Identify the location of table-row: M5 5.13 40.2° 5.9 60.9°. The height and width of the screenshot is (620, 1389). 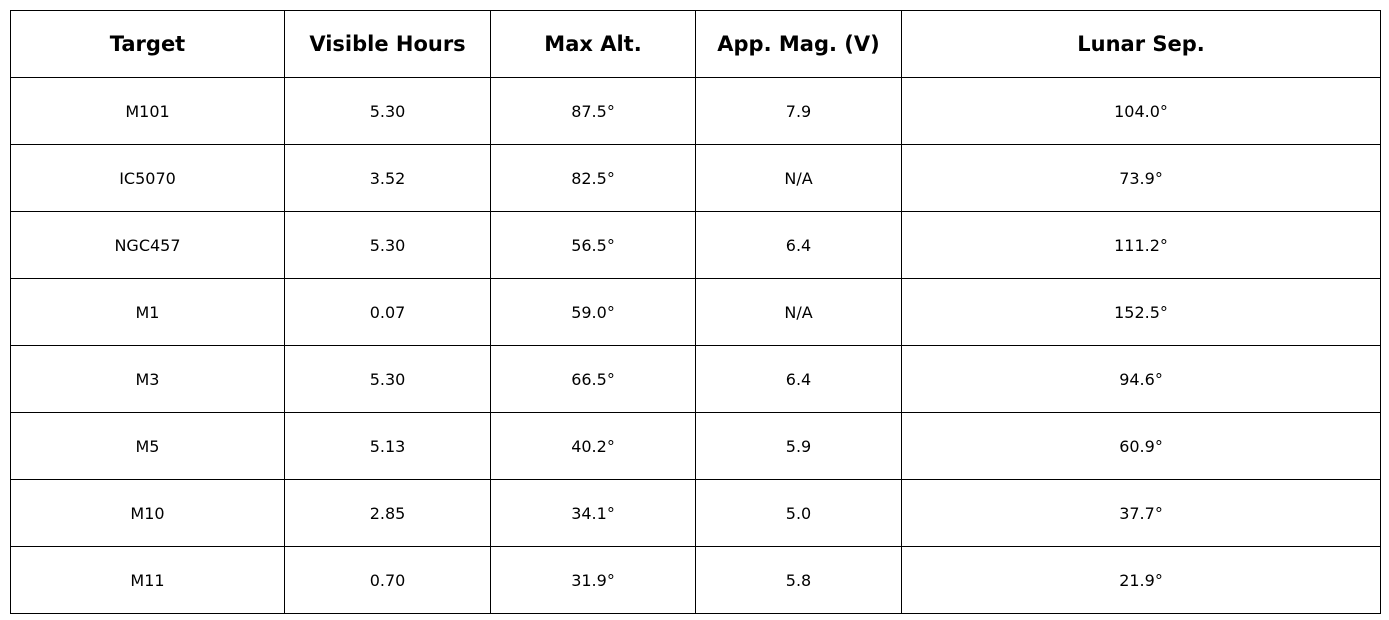
(695, 446).